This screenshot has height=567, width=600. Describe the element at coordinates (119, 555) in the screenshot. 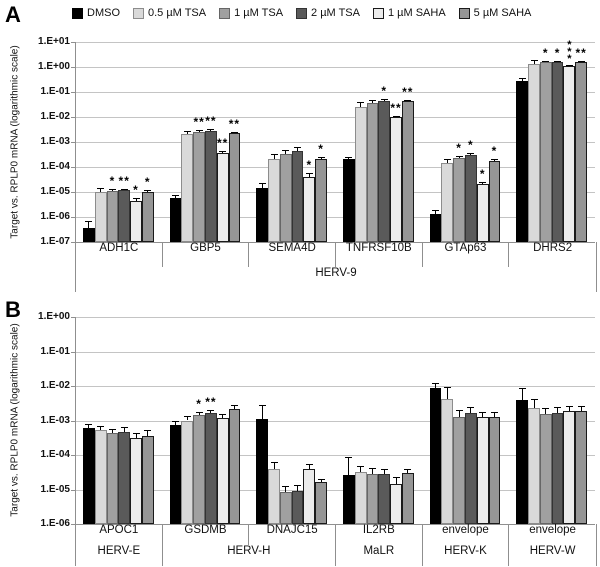

I see `family-label: HERV-E` at that location.